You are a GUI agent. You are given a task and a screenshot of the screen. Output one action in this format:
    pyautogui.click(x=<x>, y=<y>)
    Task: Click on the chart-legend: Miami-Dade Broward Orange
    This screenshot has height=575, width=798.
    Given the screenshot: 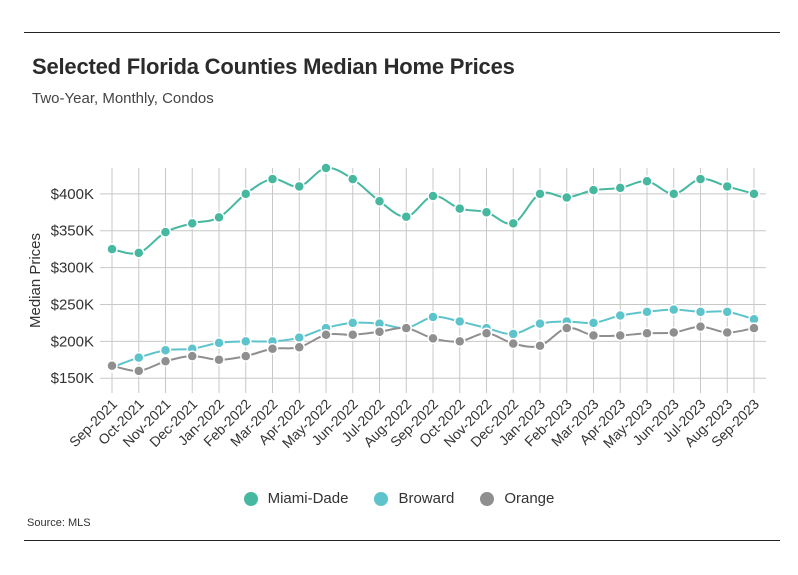 What is the action you would take?
    pyautogui.click(x=399, y=498)
    